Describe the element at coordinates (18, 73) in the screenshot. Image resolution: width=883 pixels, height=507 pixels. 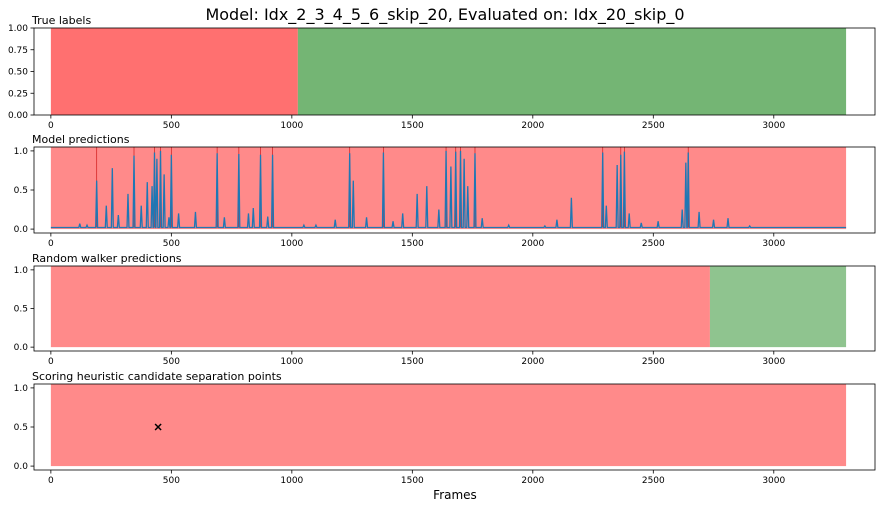
I see `y-tick-label: 0.50` at that location.